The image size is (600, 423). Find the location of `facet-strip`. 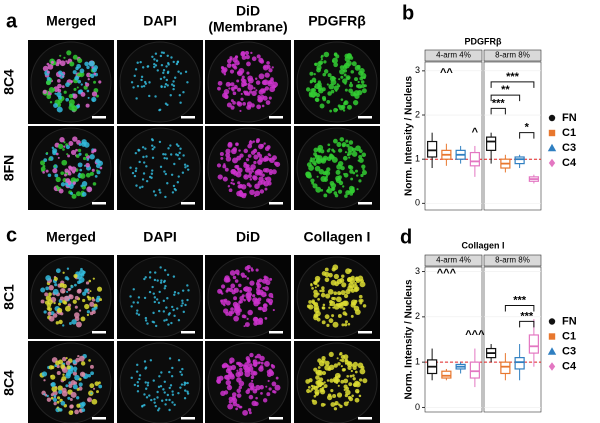

facet-strip is located at coordinates (512, 260).